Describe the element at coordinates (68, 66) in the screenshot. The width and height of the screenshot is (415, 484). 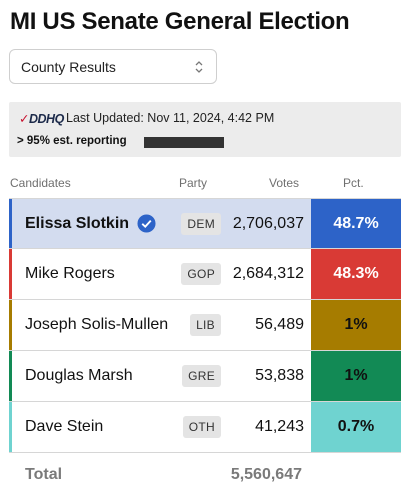
I see `dropdown-value: County Results` at that location.